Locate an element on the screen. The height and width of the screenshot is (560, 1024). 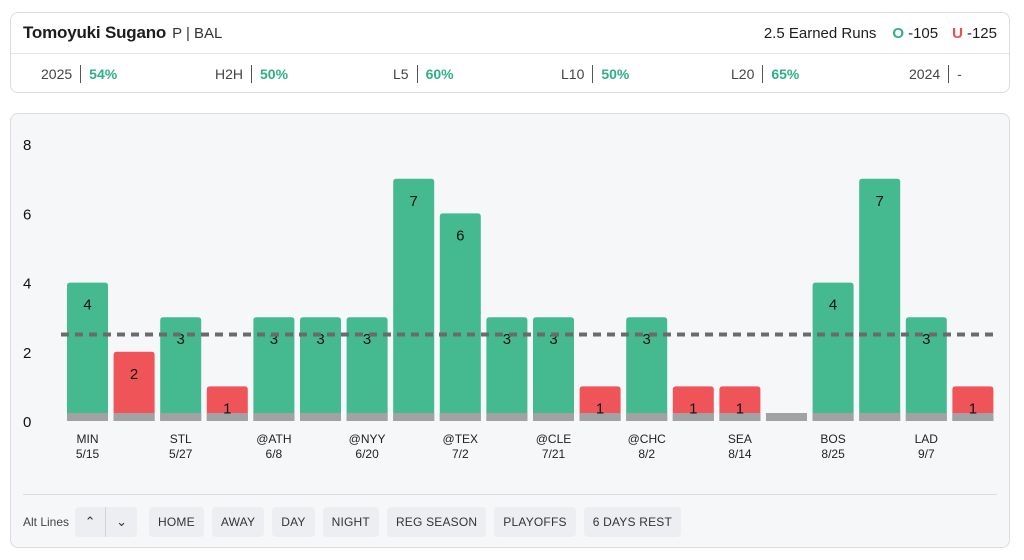
y-tick-label: 4 is located at coordinates (27, 284).